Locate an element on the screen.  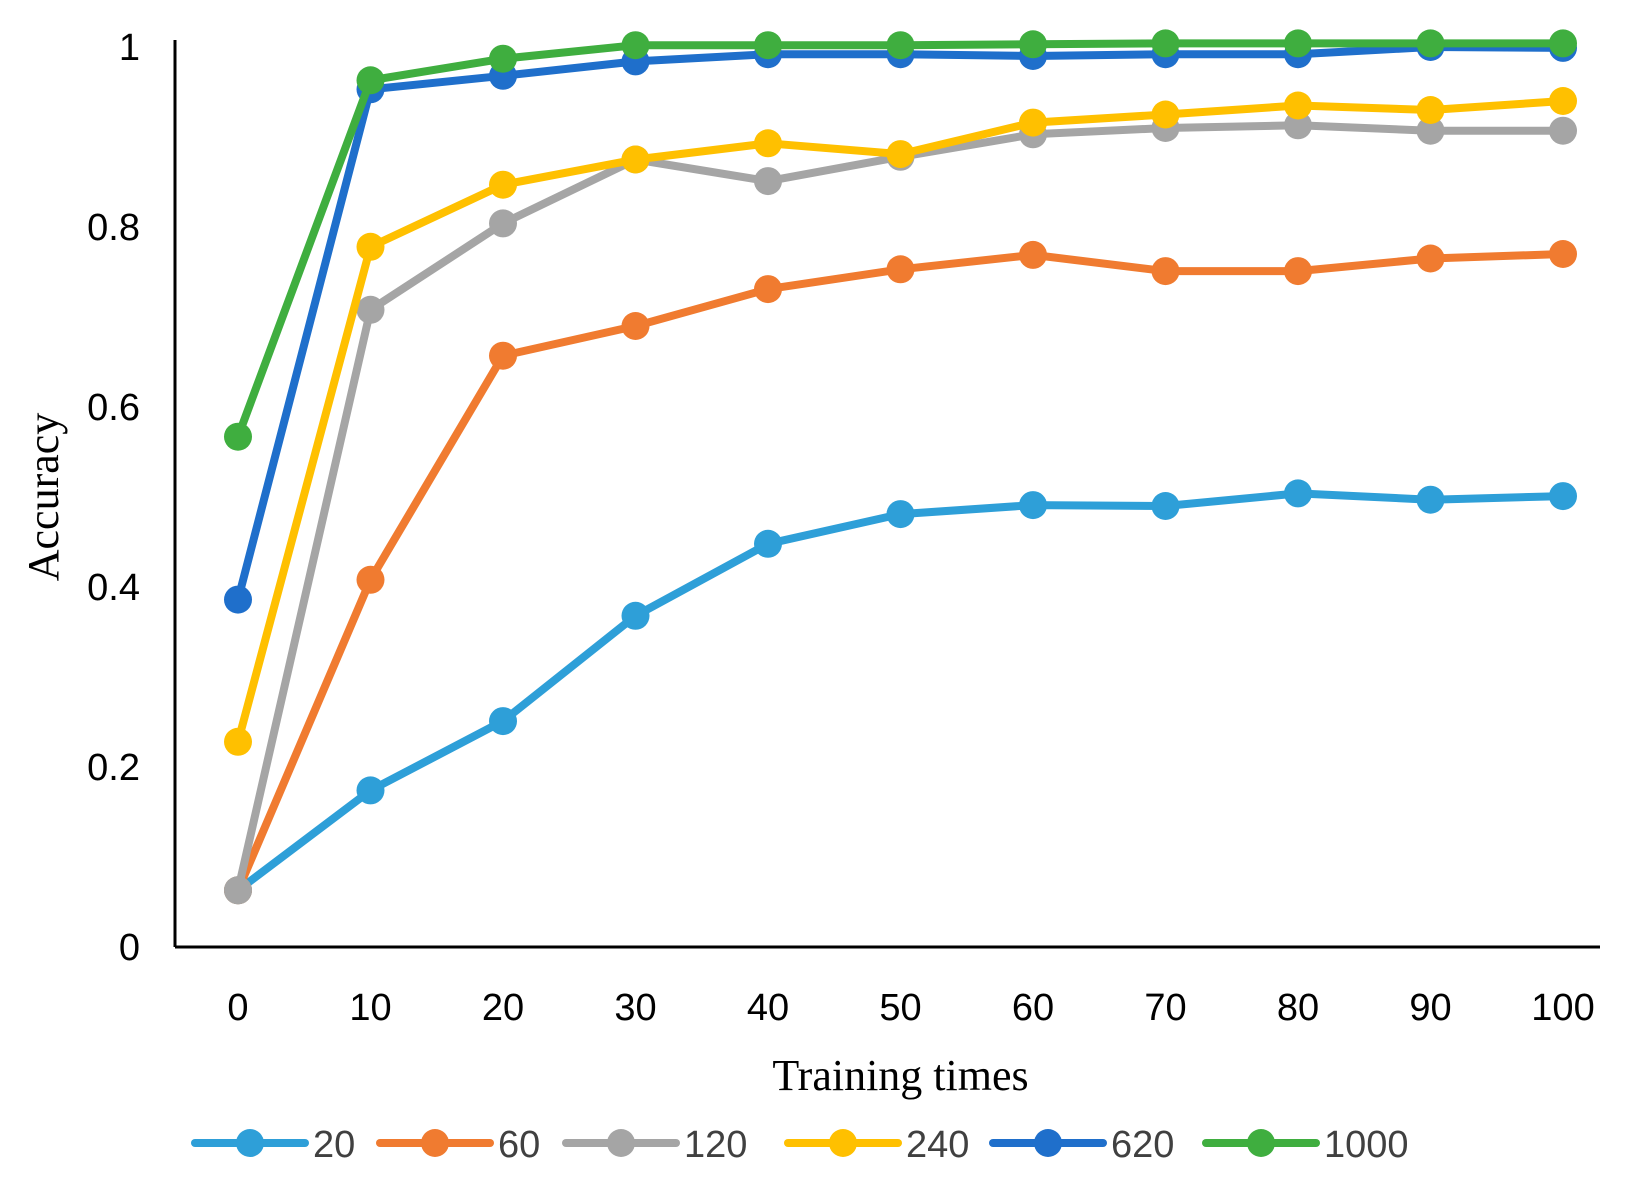
legend-item-620: 620 is located at coordinates (1081, 1145).